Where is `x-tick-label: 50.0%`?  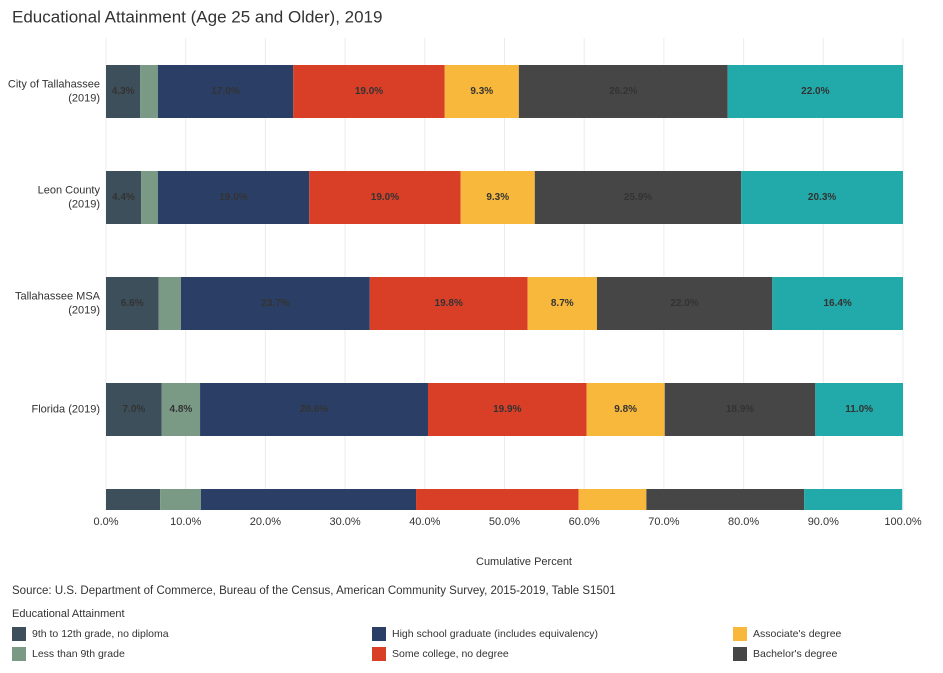 x-tick-label: 50.0% is located at coordinates (504, 522).